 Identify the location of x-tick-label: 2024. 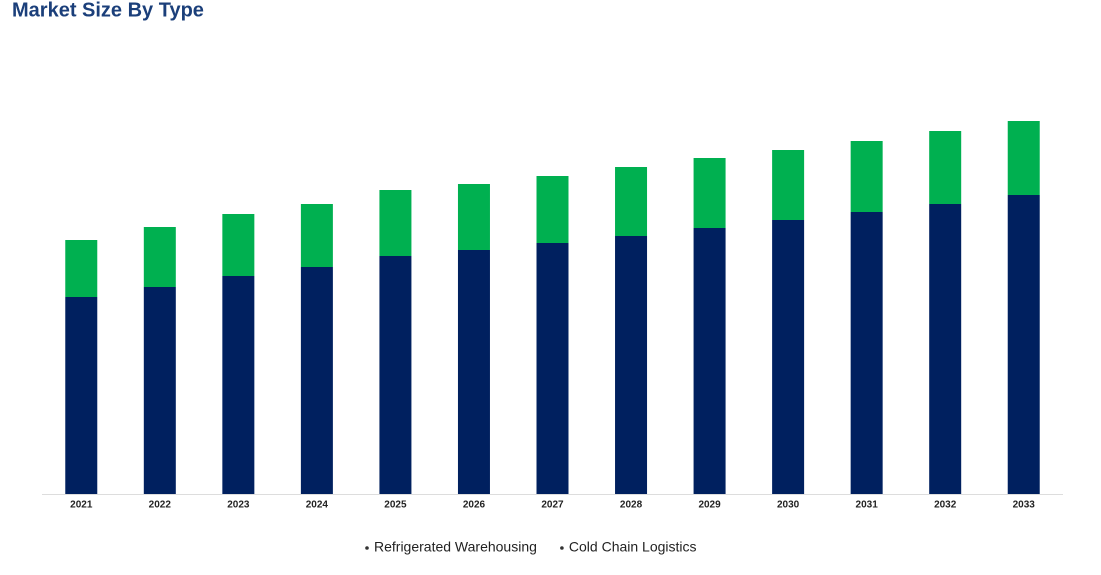
(317, 505).